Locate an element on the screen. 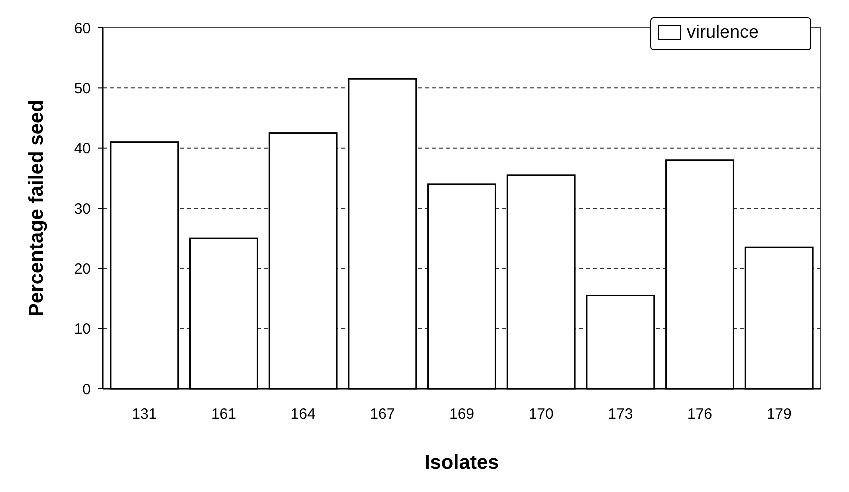 Image resolution: width=849 pixels, height=492 pixels. x-tick-label: 169 is located at coordinates (462, 414).